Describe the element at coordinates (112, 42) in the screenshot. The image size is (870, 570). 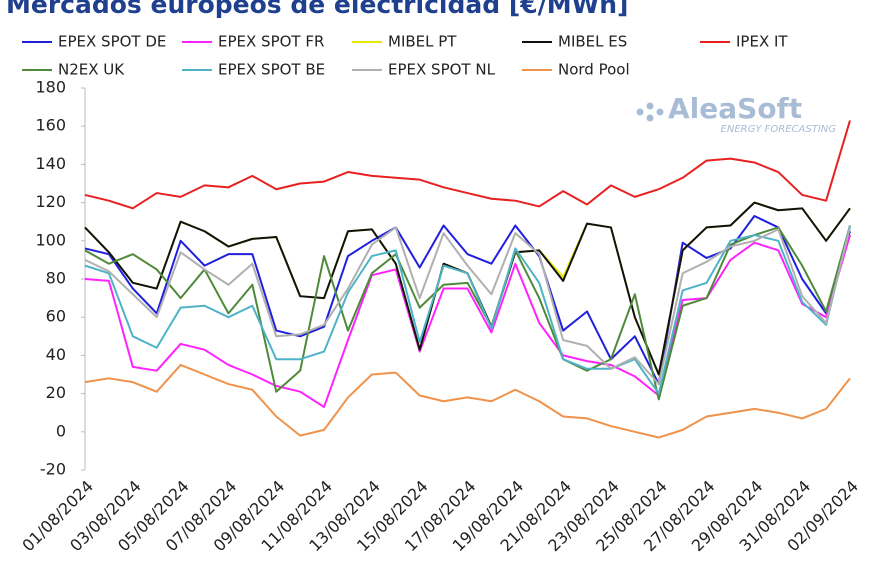
I see `legend-label: EPEX SPOT DE` at that location.